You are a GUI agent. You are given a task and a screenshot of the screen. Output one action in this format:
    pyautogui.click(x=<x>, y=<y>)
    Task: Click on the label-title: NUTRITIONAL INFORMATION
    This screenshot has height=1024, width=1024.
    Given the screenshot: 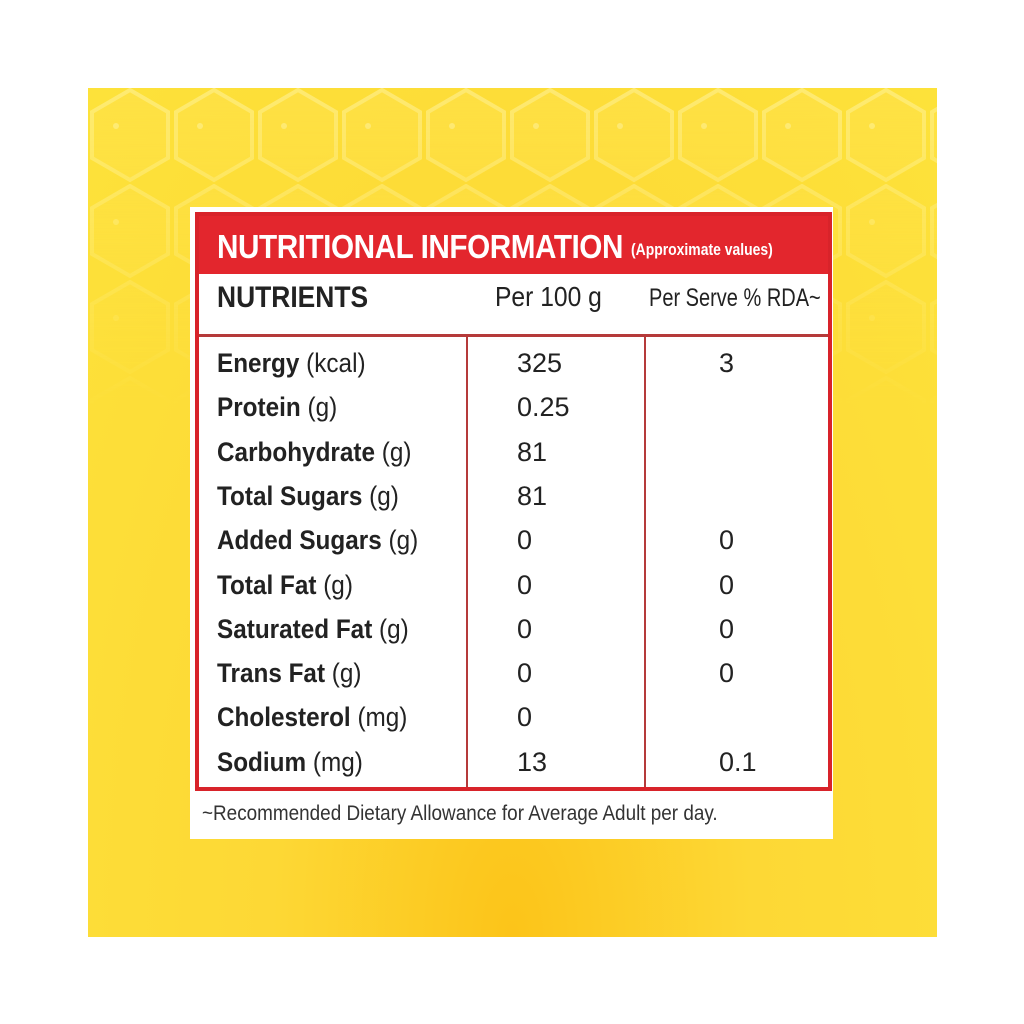 What is the action you would take?
    pyautogui.click(x=420, y=246)
    